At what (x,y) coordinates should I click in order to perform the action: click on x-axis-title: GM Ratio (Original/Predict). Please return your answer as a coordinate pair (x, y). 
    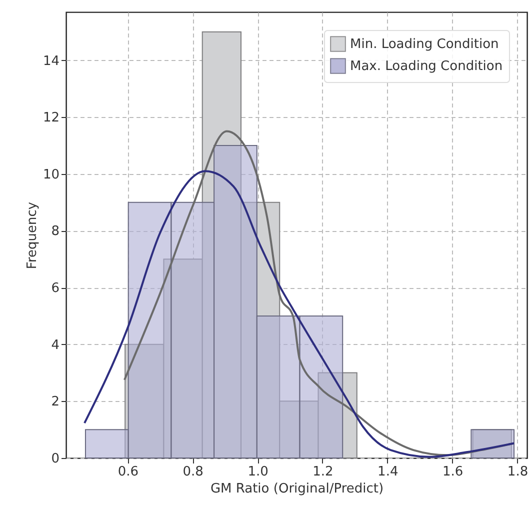
    Looking at the image, I should click on (297, 489).